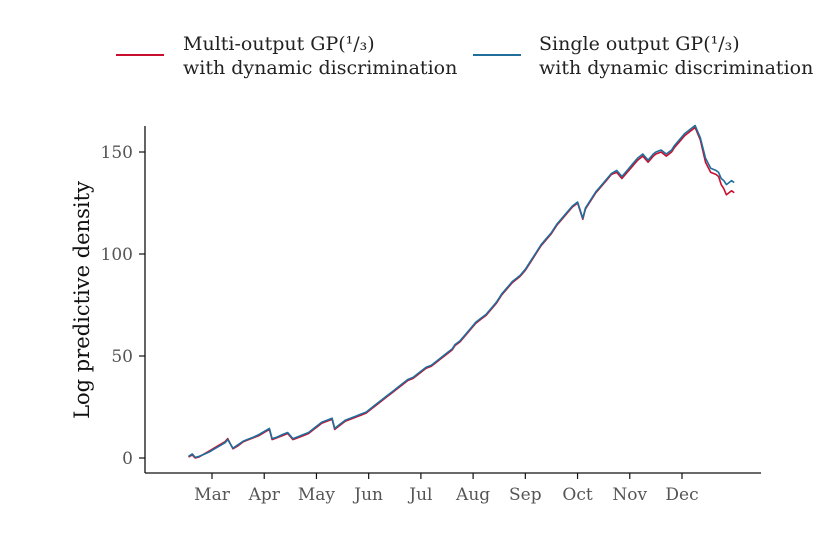 The height and width of the screenshot is (548, 831). What do you see at coordinates (629, 495) in the screenshot?
I see `x-tick-label: Nov` at bounding box center [629, 495].